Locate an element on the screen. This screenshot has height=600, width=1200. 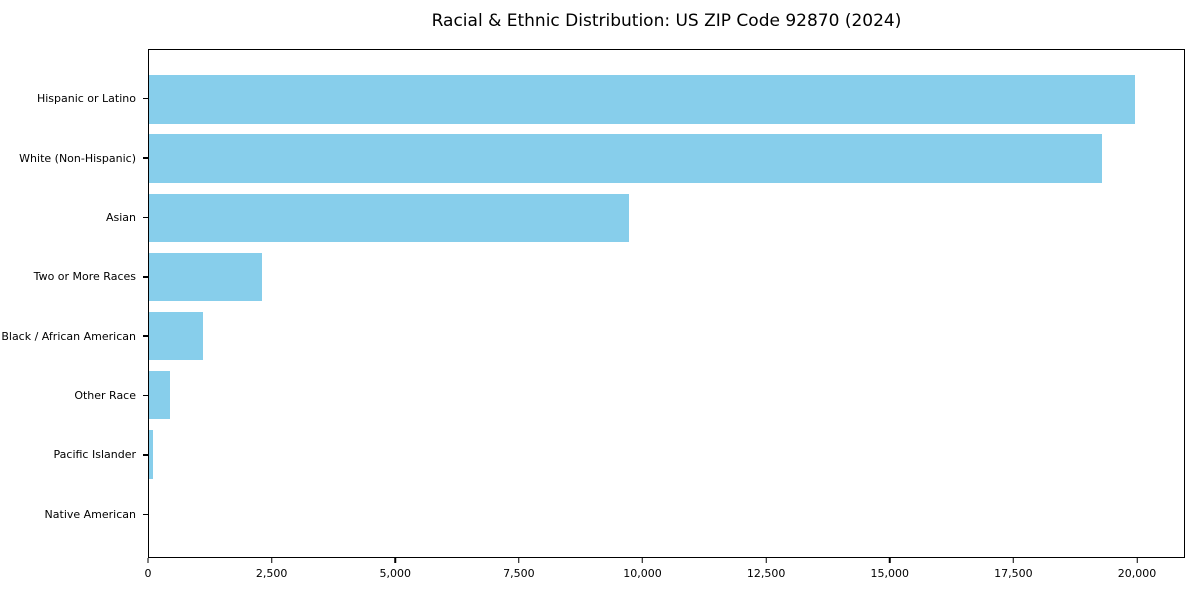
bar-asian is located at coordinates (389, 218).